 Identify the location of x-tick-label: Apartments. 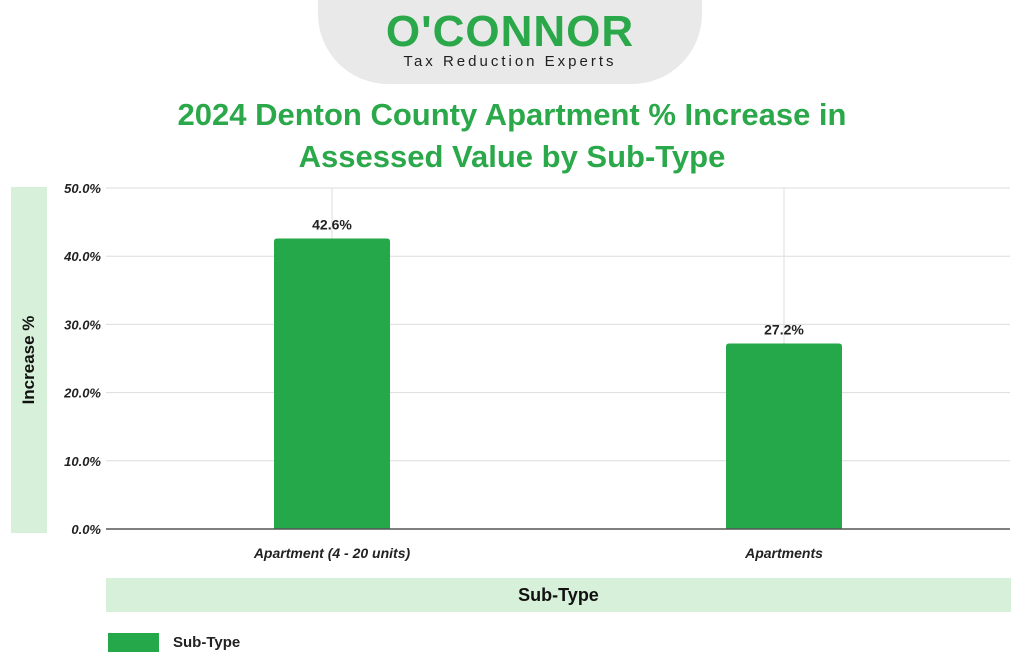
(783, 553).